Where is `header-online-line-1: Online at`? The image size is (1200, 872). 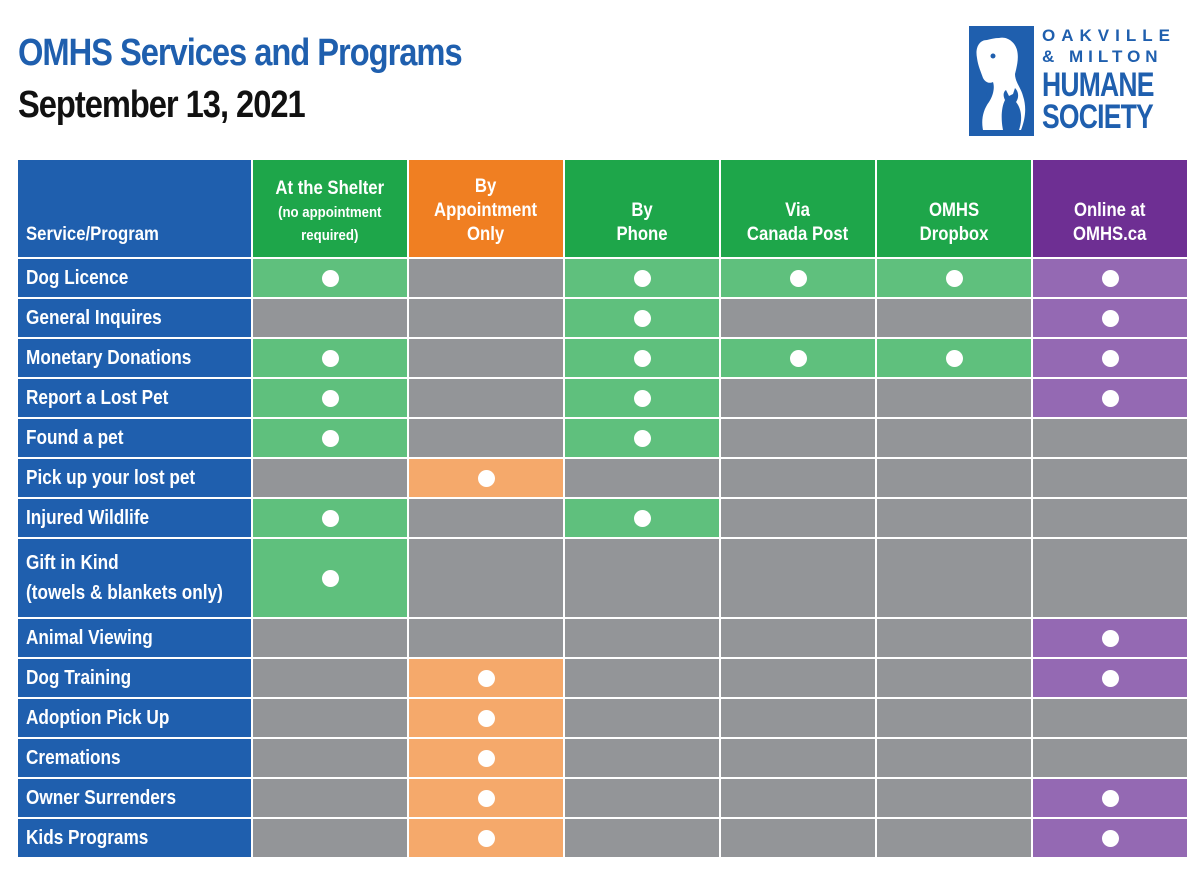 header-online-line-1: Online at is located at coordinates (1110, 210).